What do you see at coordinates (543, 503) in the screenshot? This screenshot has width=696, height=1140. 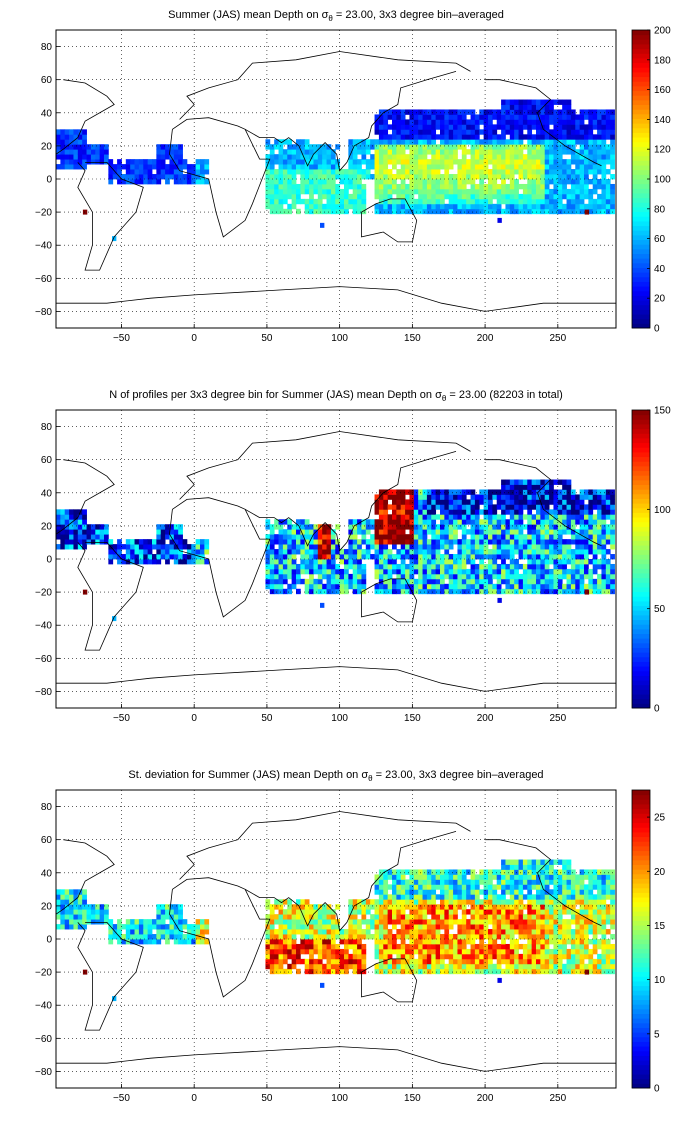 I see `coastline` at bounding box center [543, 503].